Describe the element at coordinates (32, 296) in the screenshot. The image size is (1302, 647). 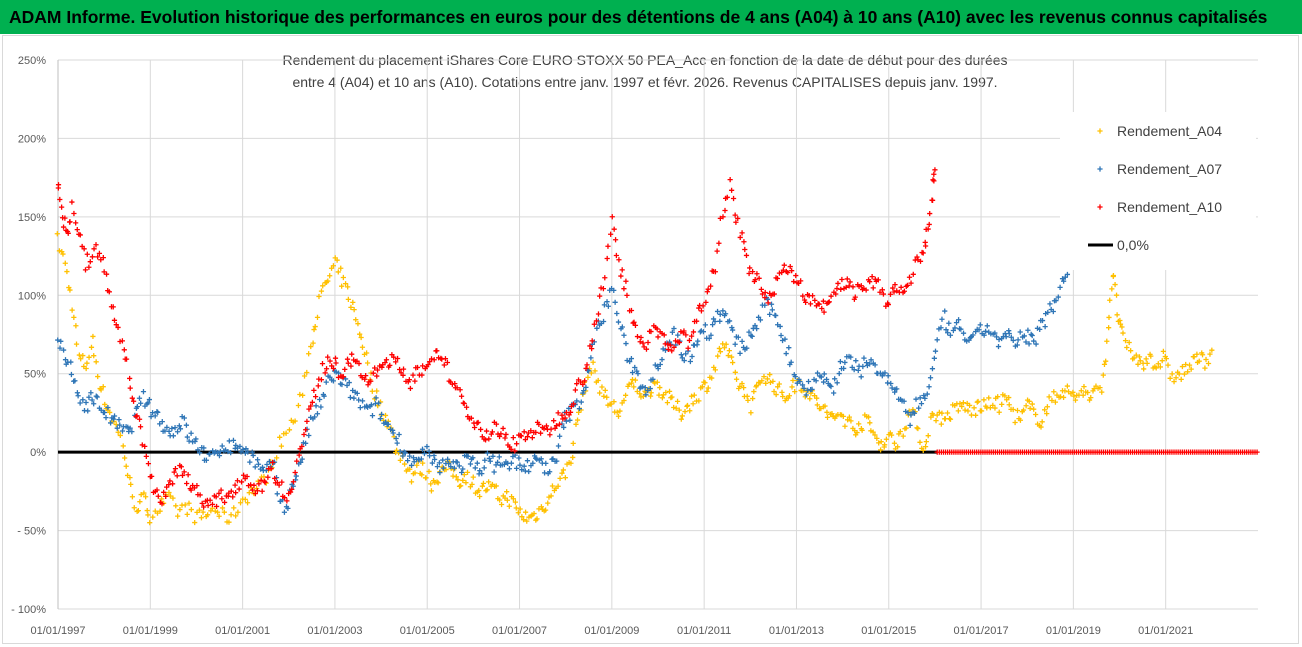
I see `y-tick-label: 100%` at that location.